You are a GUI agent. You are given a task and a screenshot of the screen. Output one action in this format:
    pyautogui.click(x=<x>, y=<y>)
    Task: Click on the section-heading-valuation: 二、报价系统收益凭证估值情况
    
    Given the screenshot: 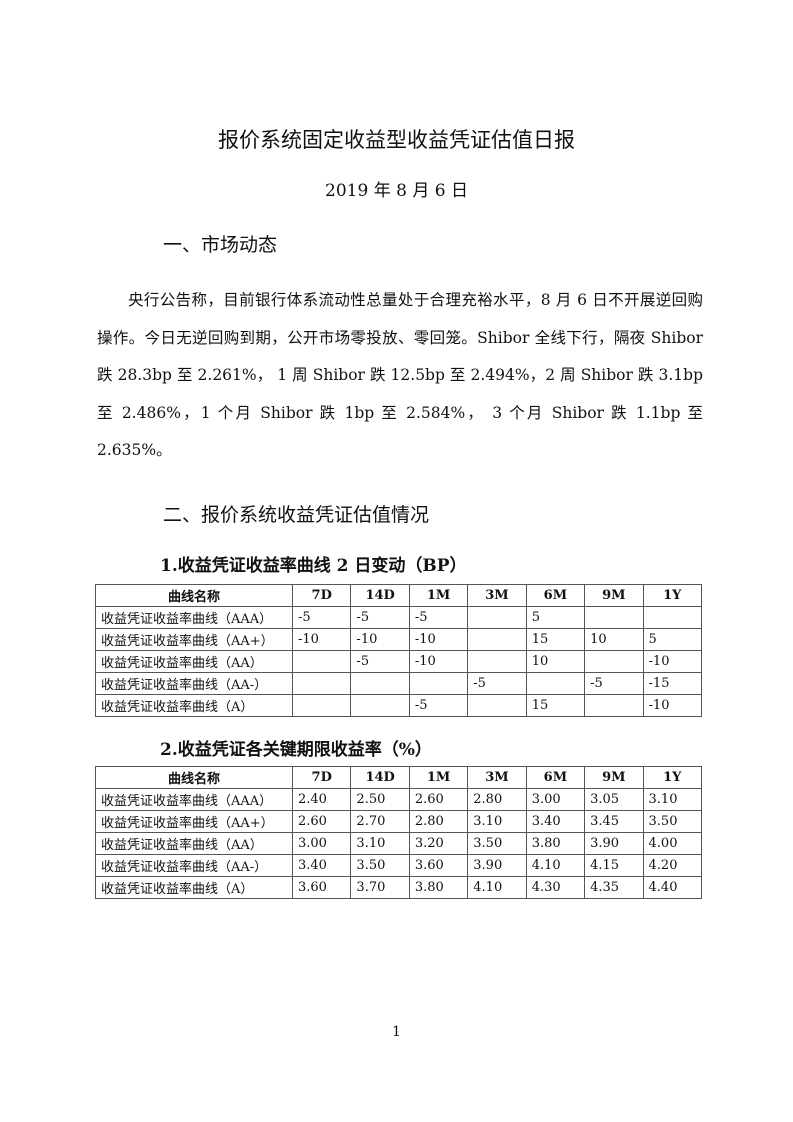 What is the action you would take?
    pyautogui.click(x=296, y=515)
    